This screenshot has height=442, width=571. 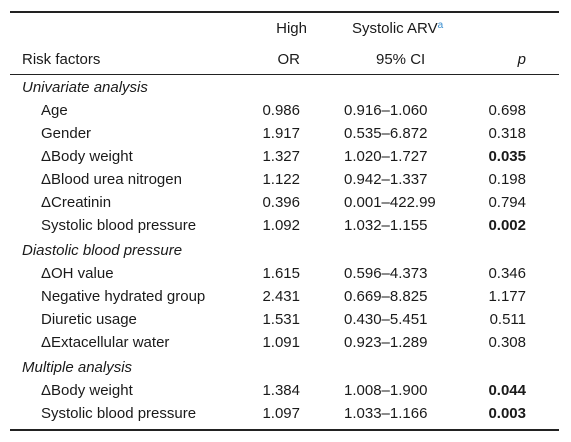 What do you see at coordinates (507, 319) in the screenshot?
I see `p-cell: 0.511` at bounding box center [507, 319].